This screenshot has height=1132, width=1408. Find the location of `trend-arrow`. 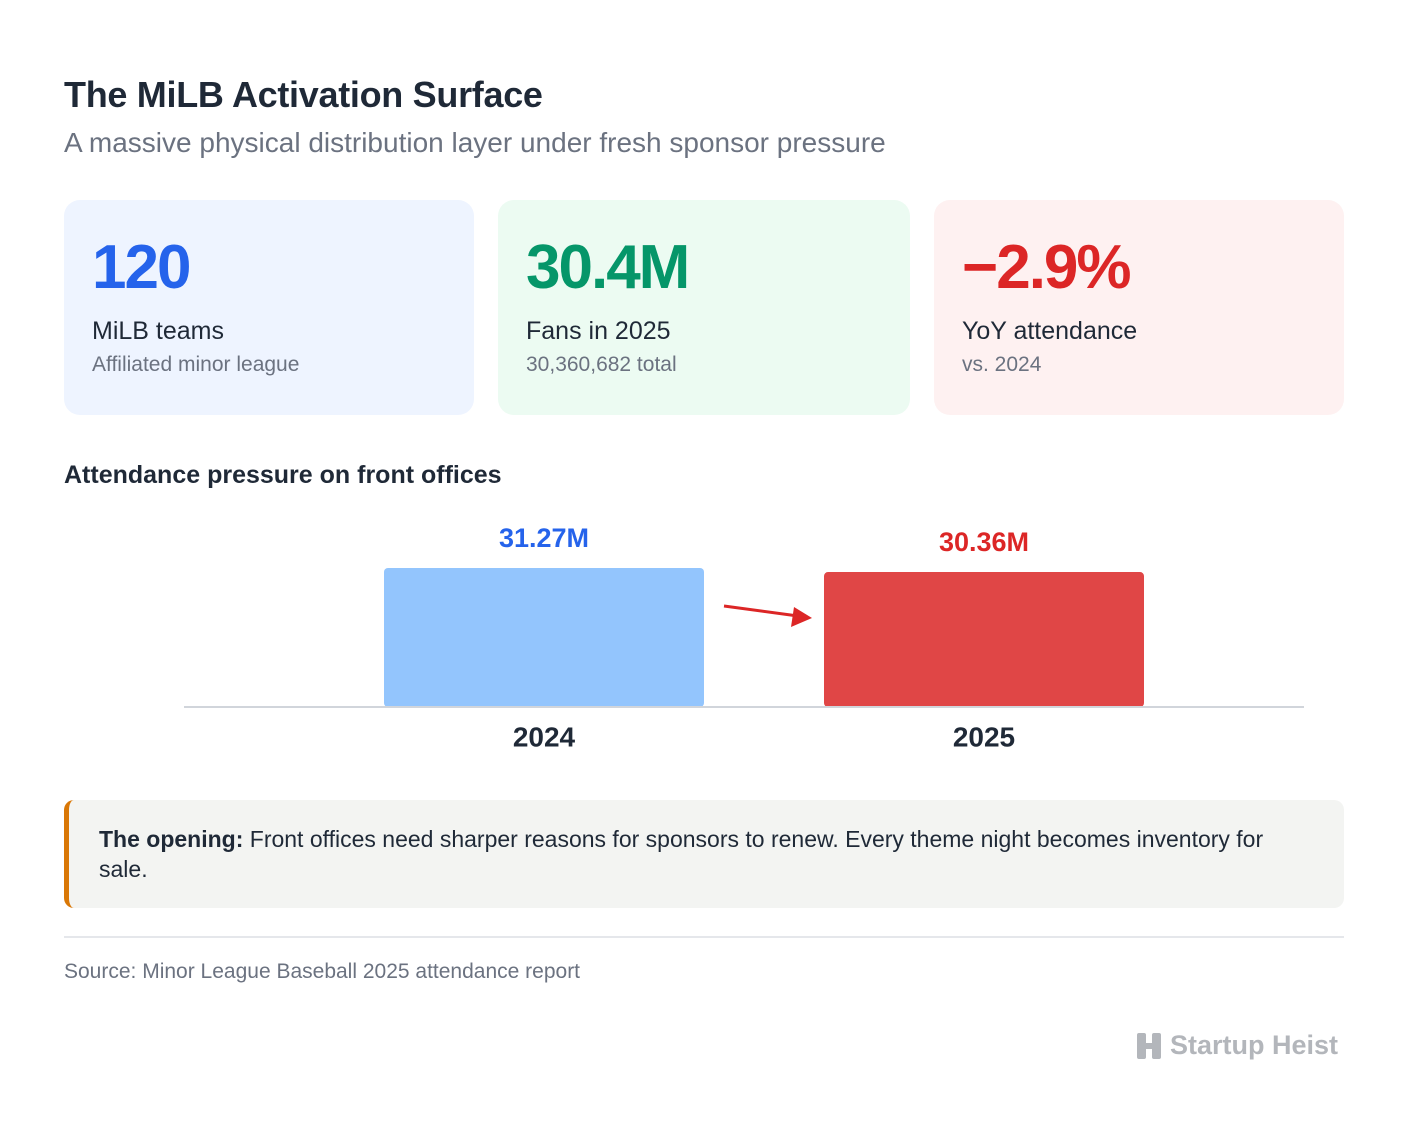

trend-arrow is located at coordinates (761, 611).